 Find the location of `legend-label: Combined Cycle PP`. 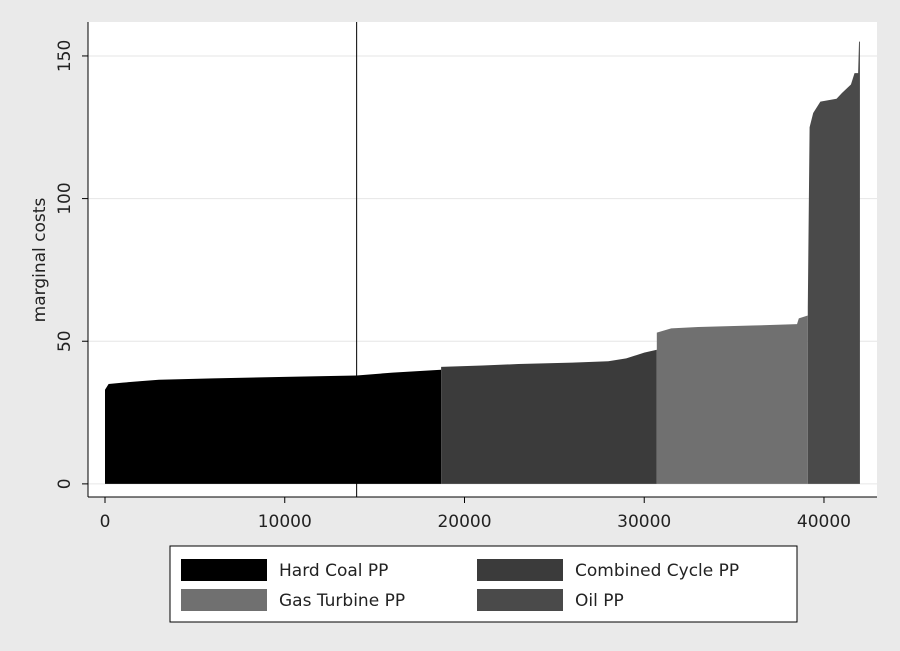

legend-label: Combined Cycle PP is located at coordinates (657, 571).